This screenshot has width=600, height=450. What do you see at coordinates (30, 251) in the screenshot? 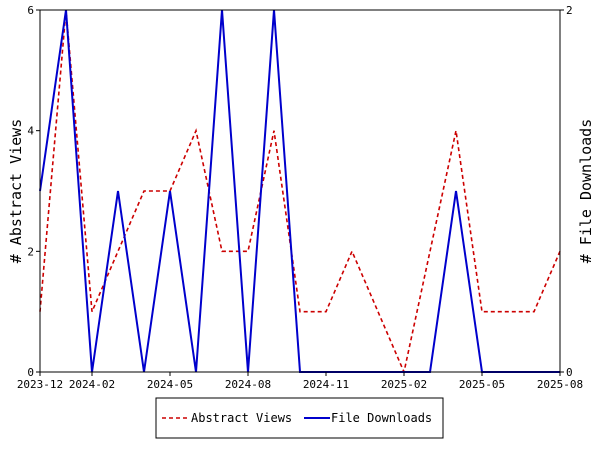
I see `y-left-tick-label: 2` at bounding box center [30, 251].